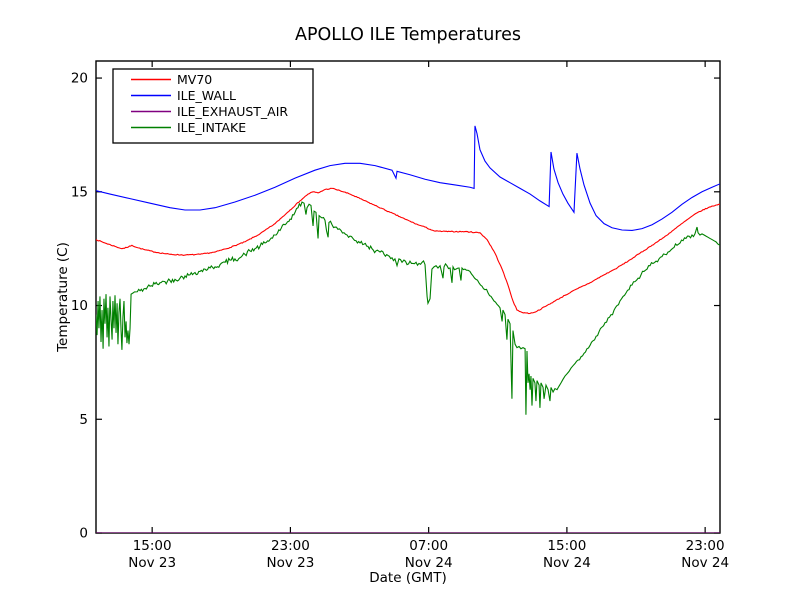 The image size is (800, 600). Describe the element at coordinates (83, 534) in the screenshot. I see `y-tick-label: 0` at that location.